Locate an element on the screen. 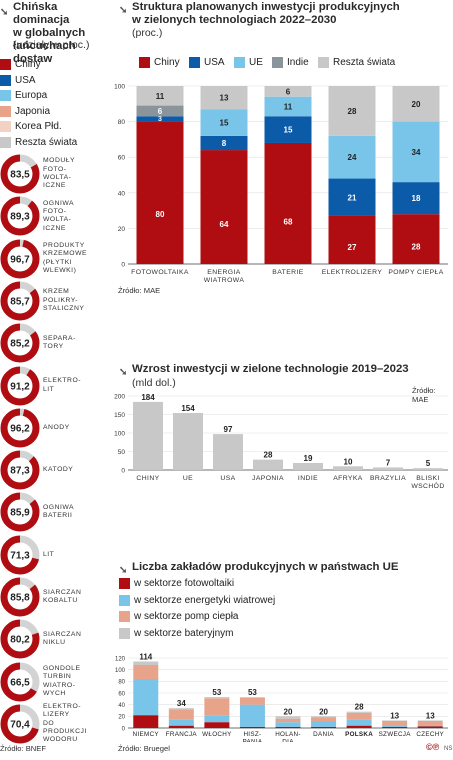 The height and width of the screenshot is (760, 453). donut-value: 66,5 is located at coordinates (20, 682).